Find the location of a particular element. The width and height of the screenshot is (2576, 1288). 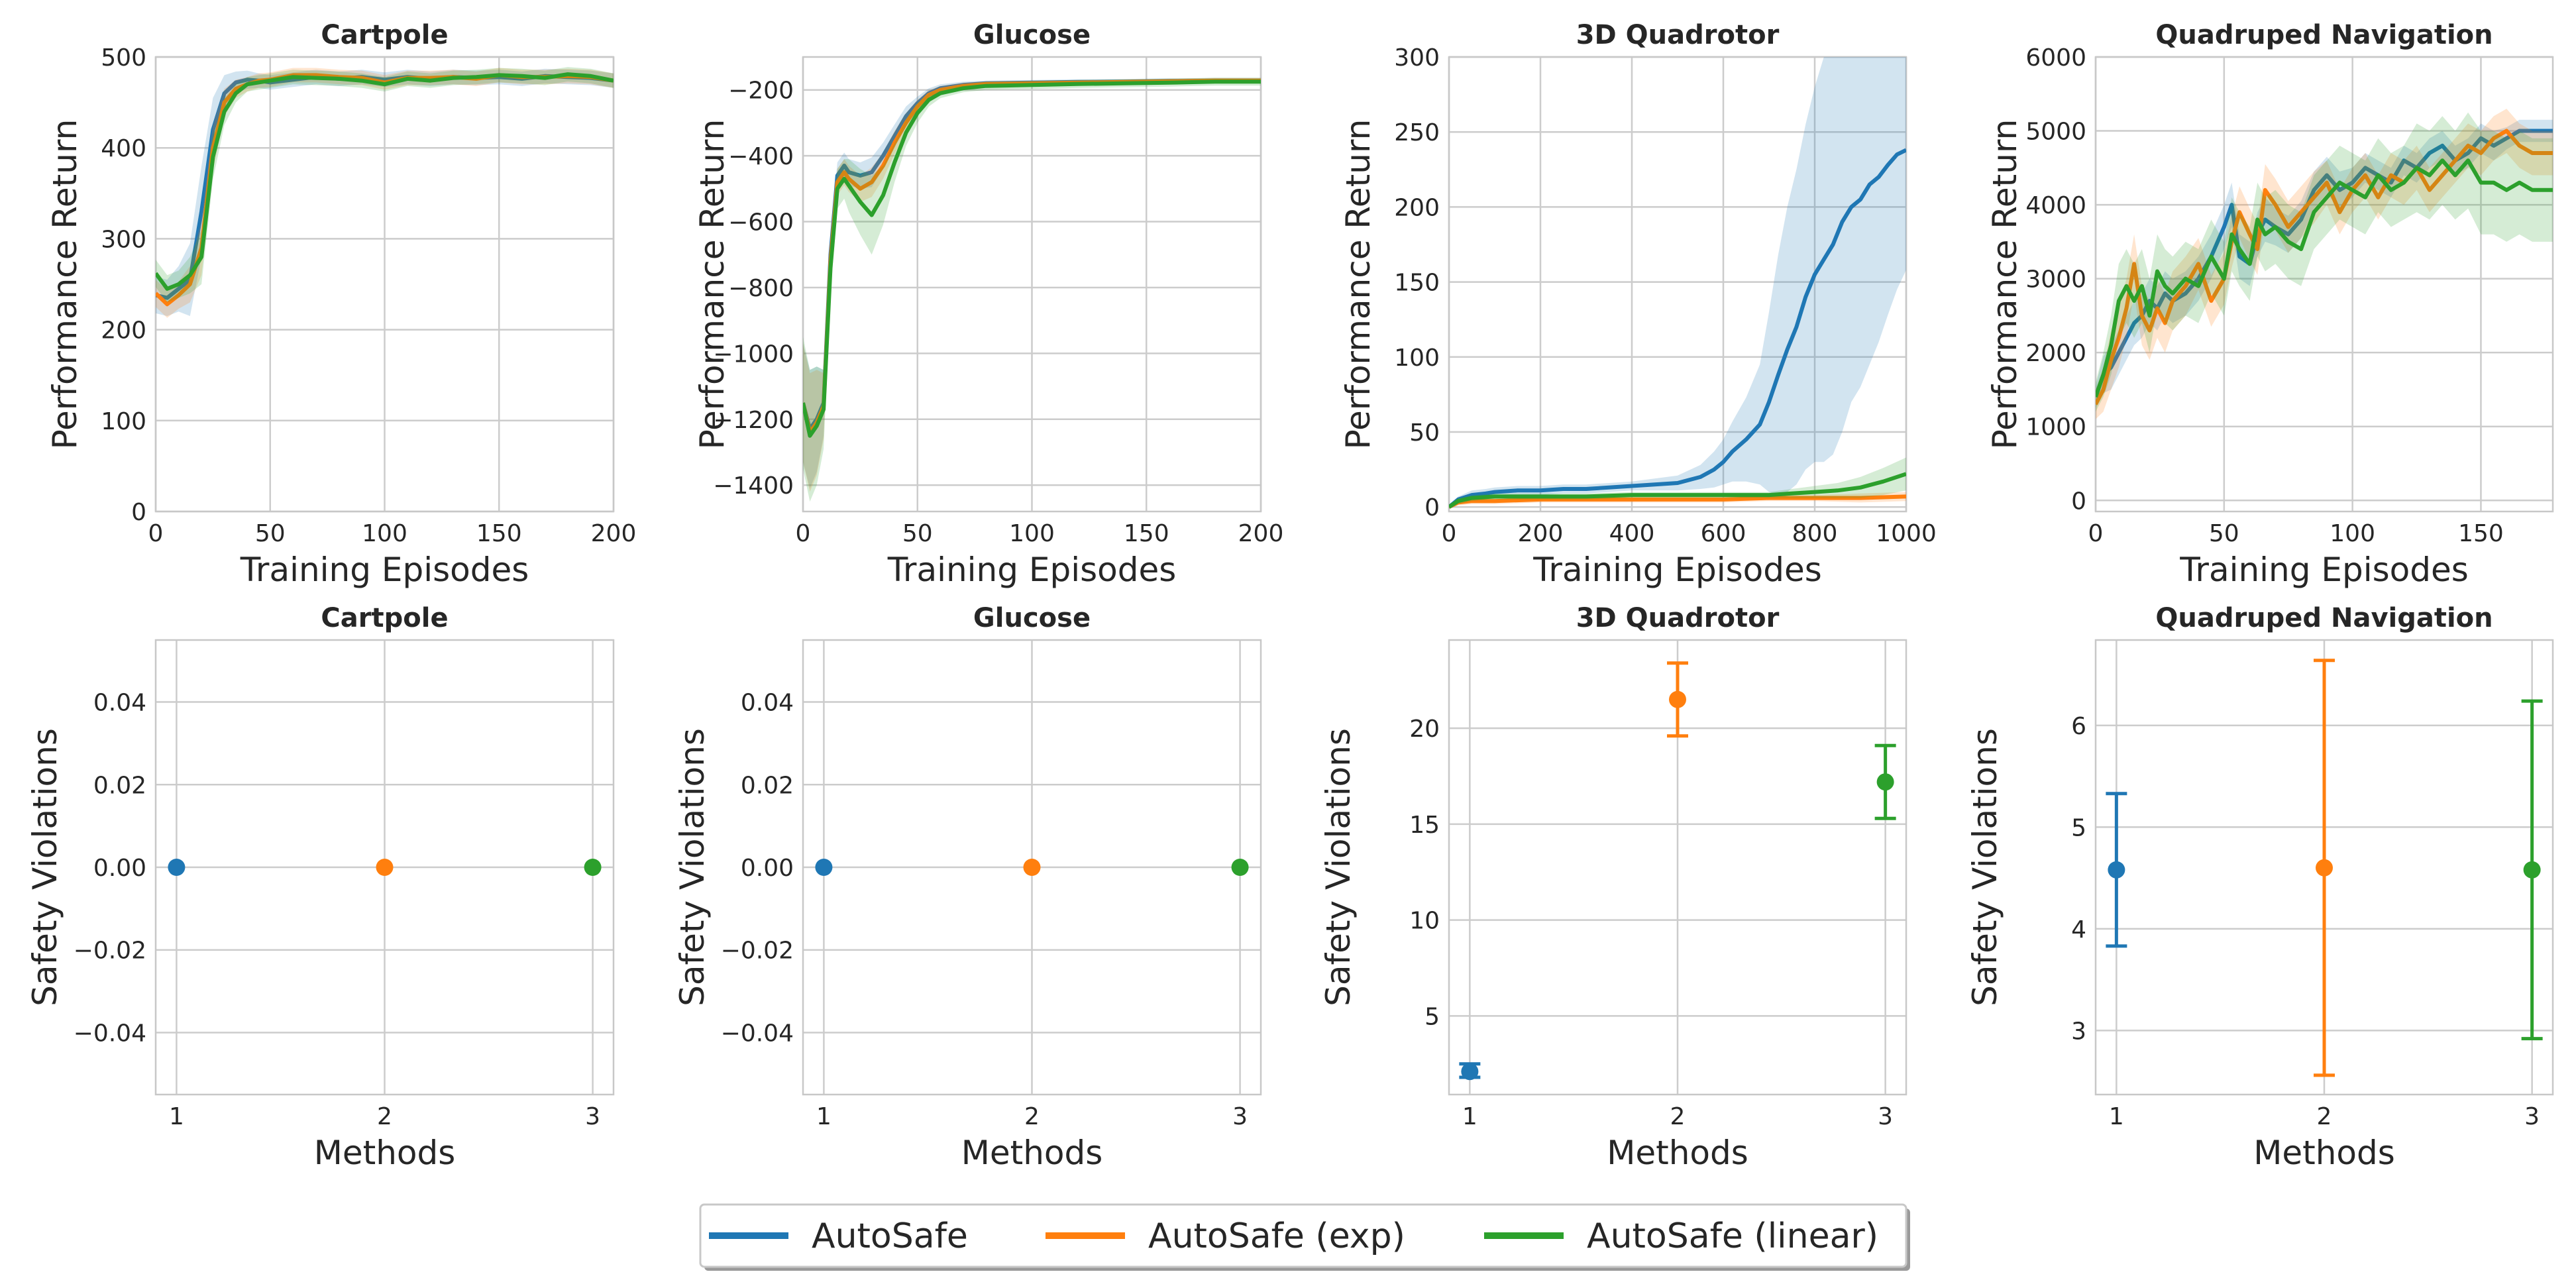

y-tick-label: 3000 is located at coordinates (2055, 280).